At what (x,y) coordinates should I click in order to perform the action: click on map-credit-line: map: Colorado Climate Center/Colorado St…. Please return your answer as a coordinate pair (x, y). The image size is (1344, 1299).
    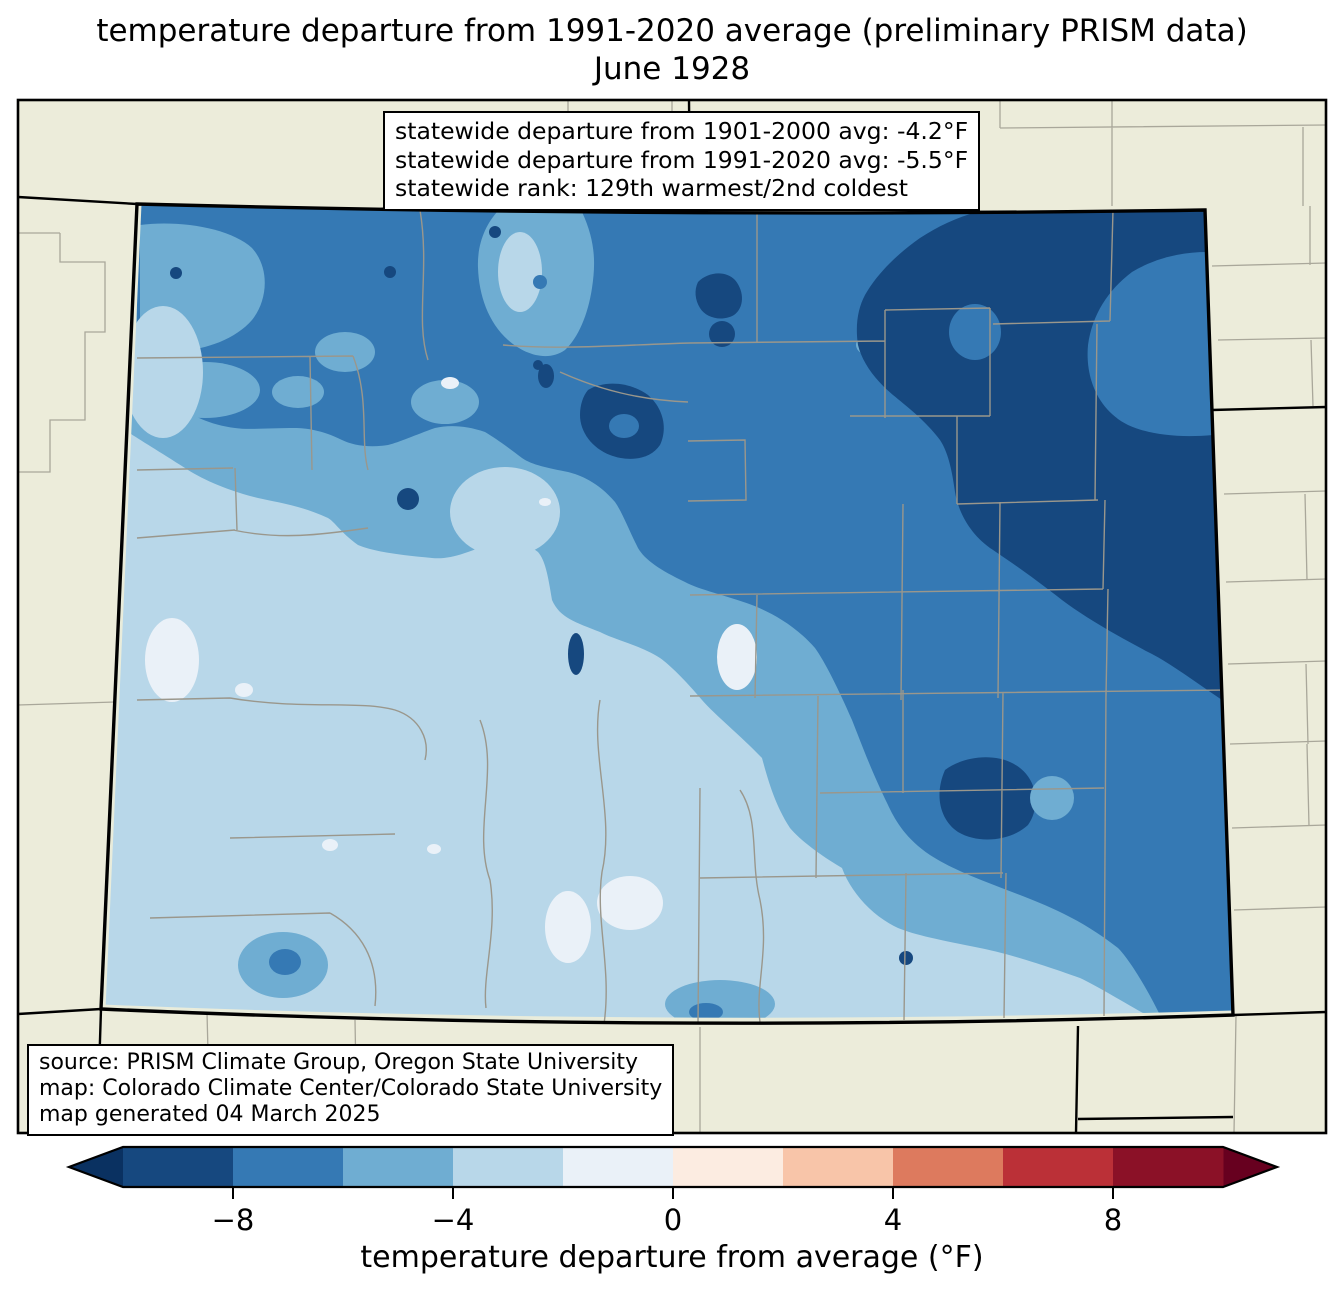
    Looking at the image, I should click on (351, 1088).